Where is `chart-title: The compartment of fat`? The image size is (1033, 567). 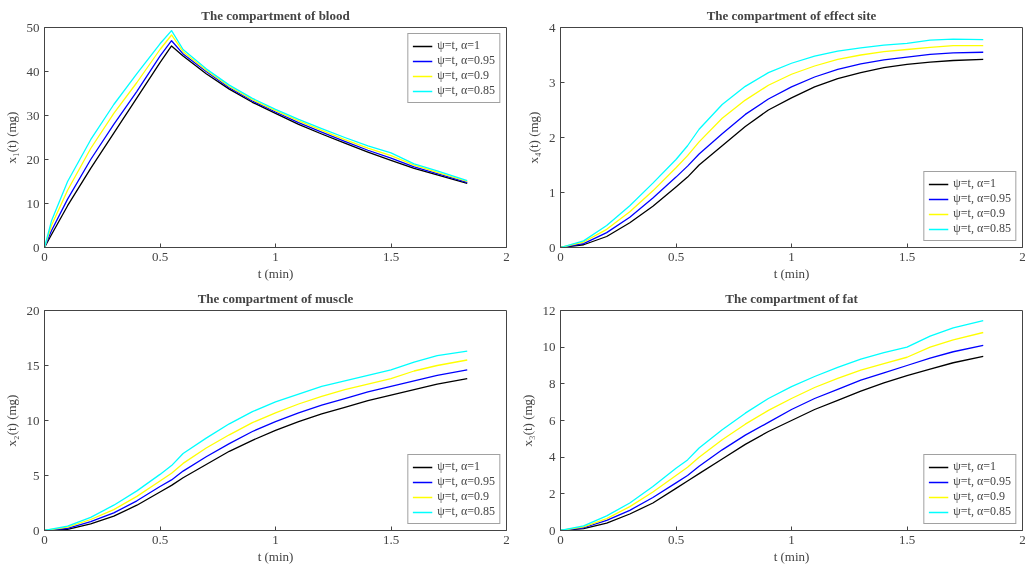 chart-title: The compartment of fat is located at coordinates (792, 298).